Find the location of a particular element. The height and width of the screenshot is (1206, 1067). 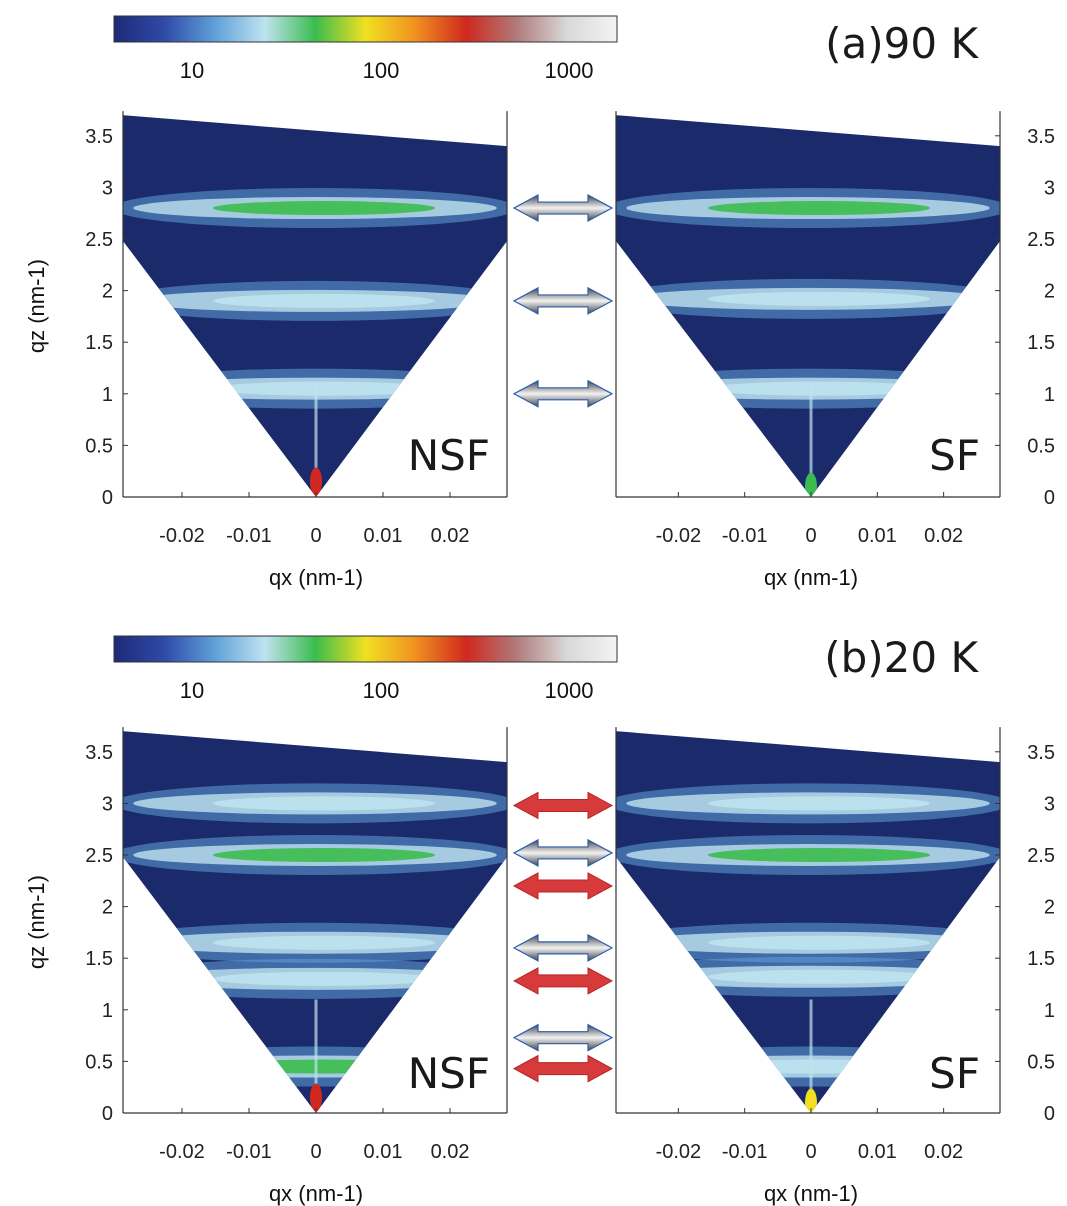

sf-label-a: SF is located at coordinates (954, 455).